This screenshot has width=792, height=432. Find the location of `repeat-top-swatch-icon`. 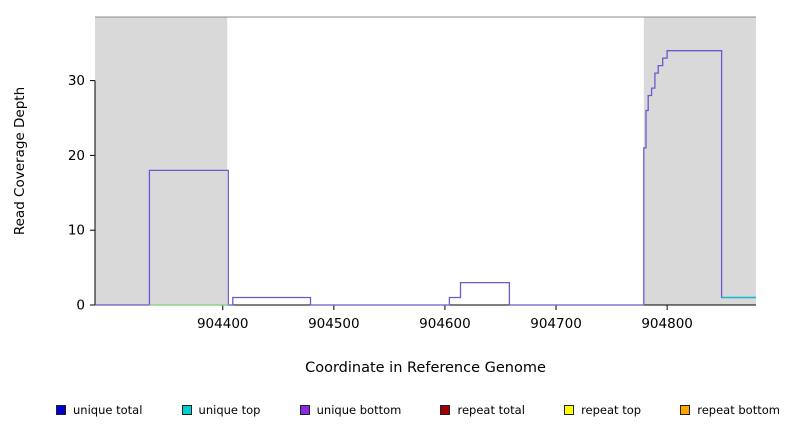

repeat-top-swatch-icon is located at coordinates (569, 410).